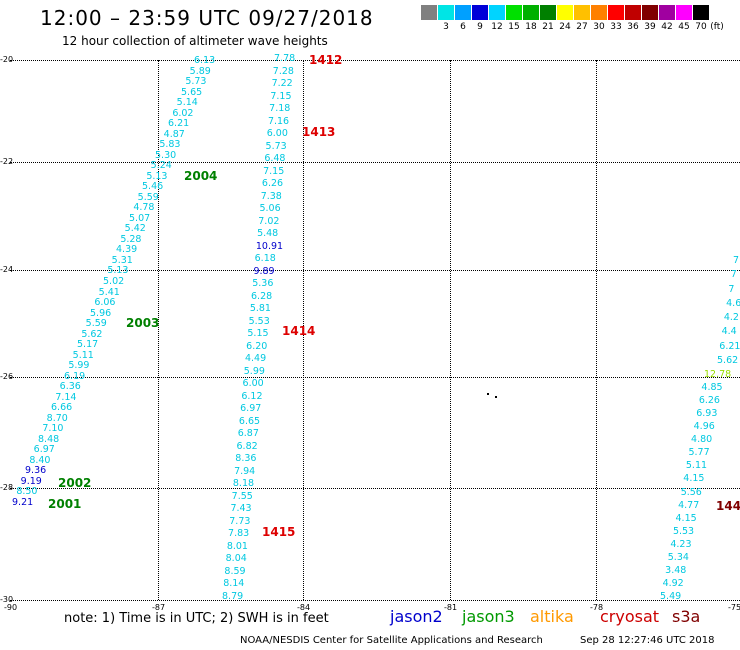 This screenshot has height=650, width=740. What do you see at coordinates (66, 397) in the screenshot?
I see `wave-value: 7.14` at bounding box center [66, 397].